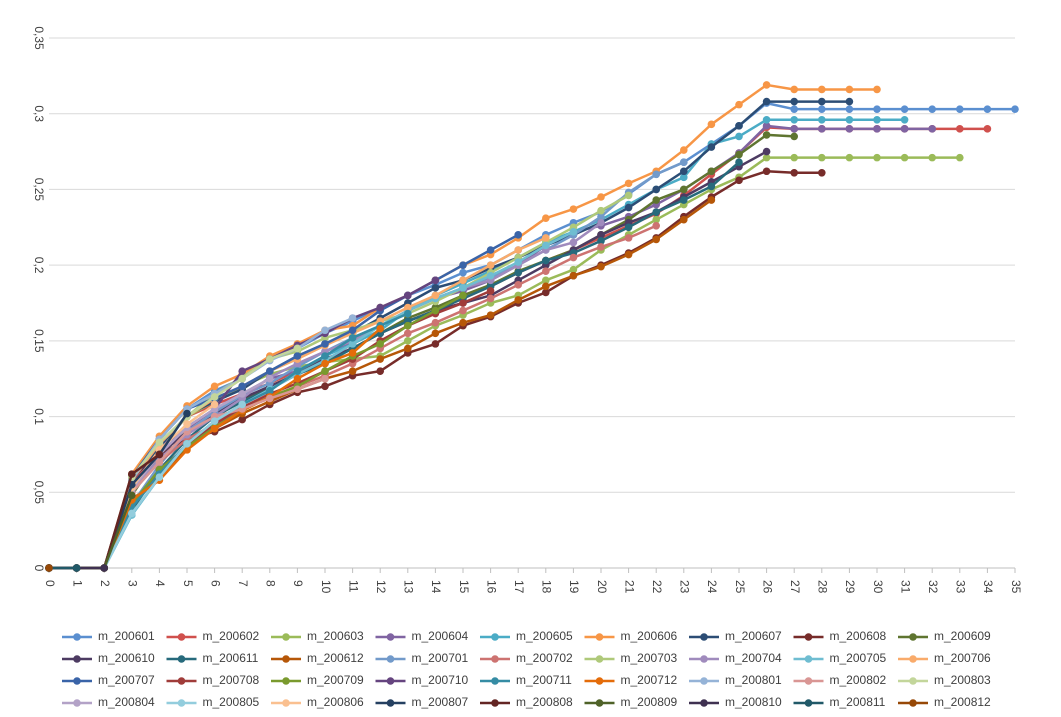 This screenshot has width=1061, height=717. What do you see at coordinates (858, 680) in the screenshot?
I see `legend-label: m_200802` at bounding box center [858, 680].